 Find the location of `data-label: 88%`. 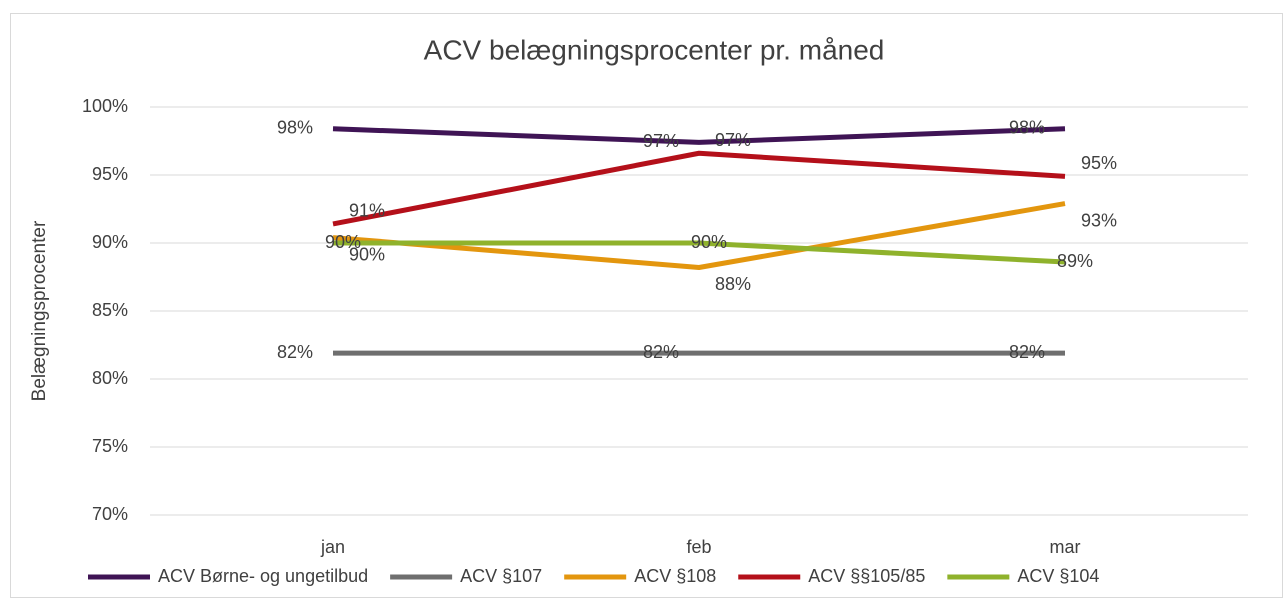

data-label: 88% is located at coordinates (733, 284).